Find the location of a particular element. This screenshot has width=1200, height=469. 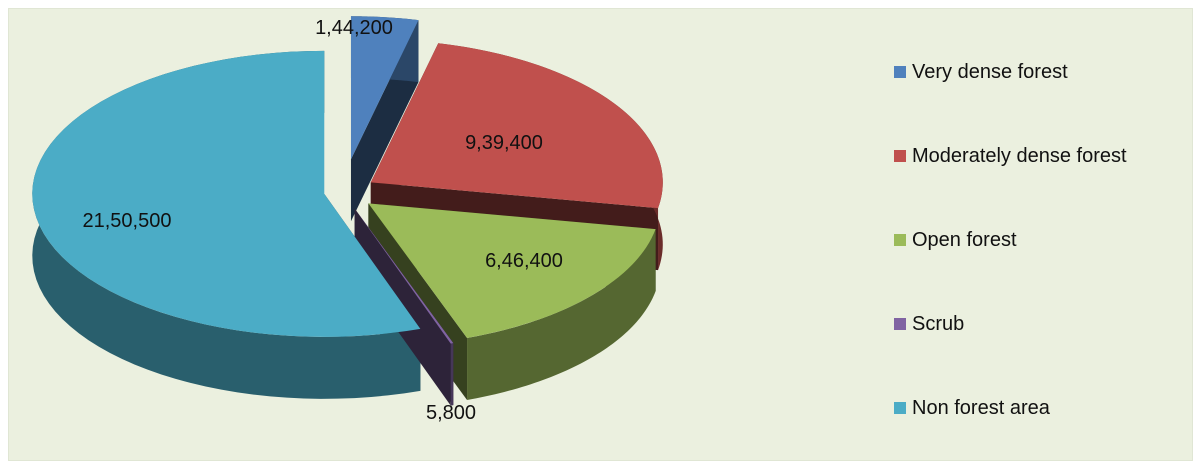

legend-label: Moderately dense forest is located at coordinates (1019, 155).